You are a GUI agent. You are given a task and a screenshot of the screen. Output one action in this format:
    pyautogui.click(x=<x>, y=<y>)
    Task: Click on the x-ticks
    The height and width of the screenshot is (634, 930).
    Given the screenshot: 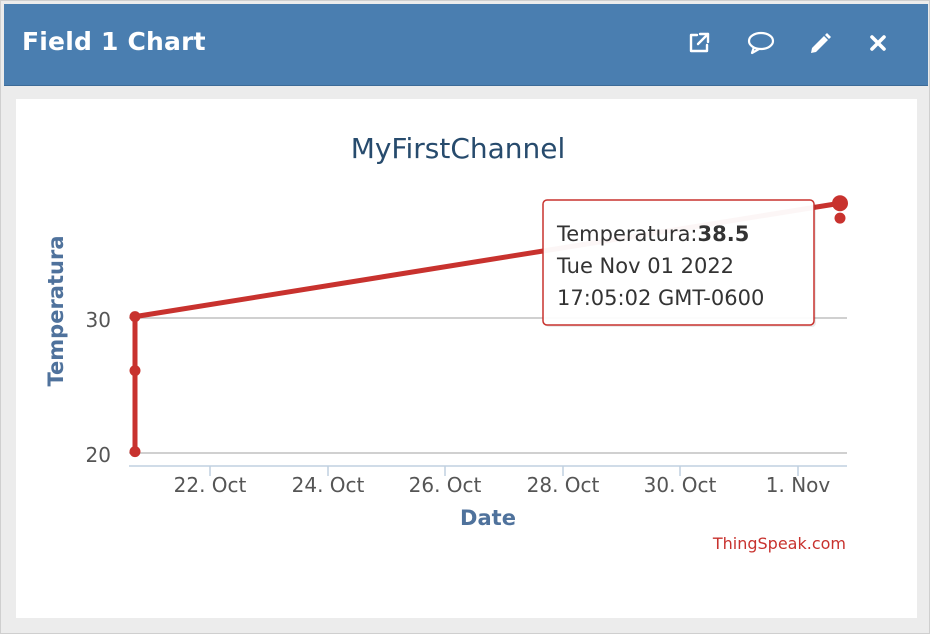 What is the action you would take?
    pyautogui.click(x=504, y=471)
    